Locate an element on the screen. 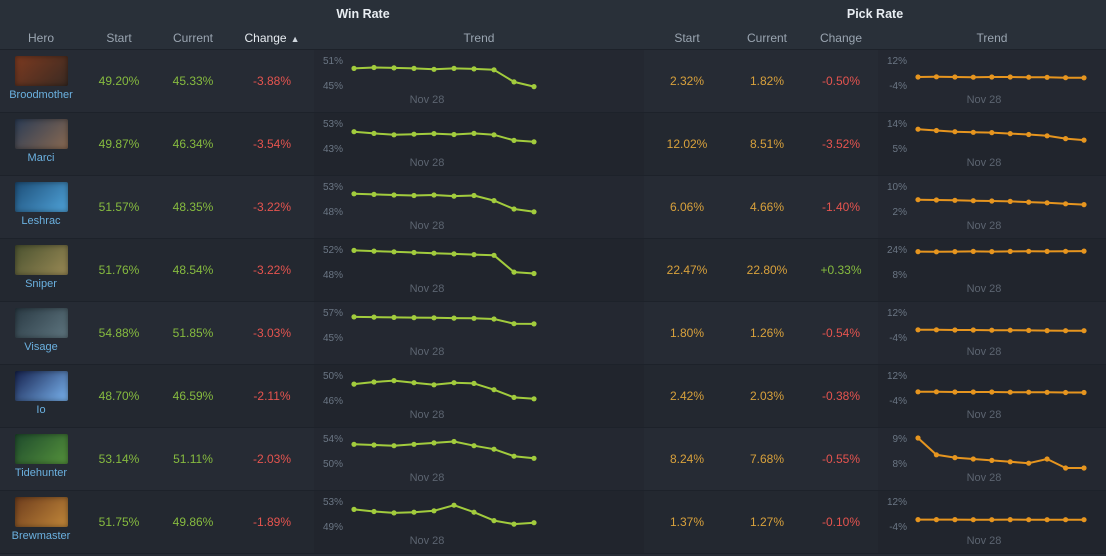 The height and width of the screenshot is (556, 1106). pick-trend-cell: 9% 8% Nov 28 is located at coordinates (992, 459).